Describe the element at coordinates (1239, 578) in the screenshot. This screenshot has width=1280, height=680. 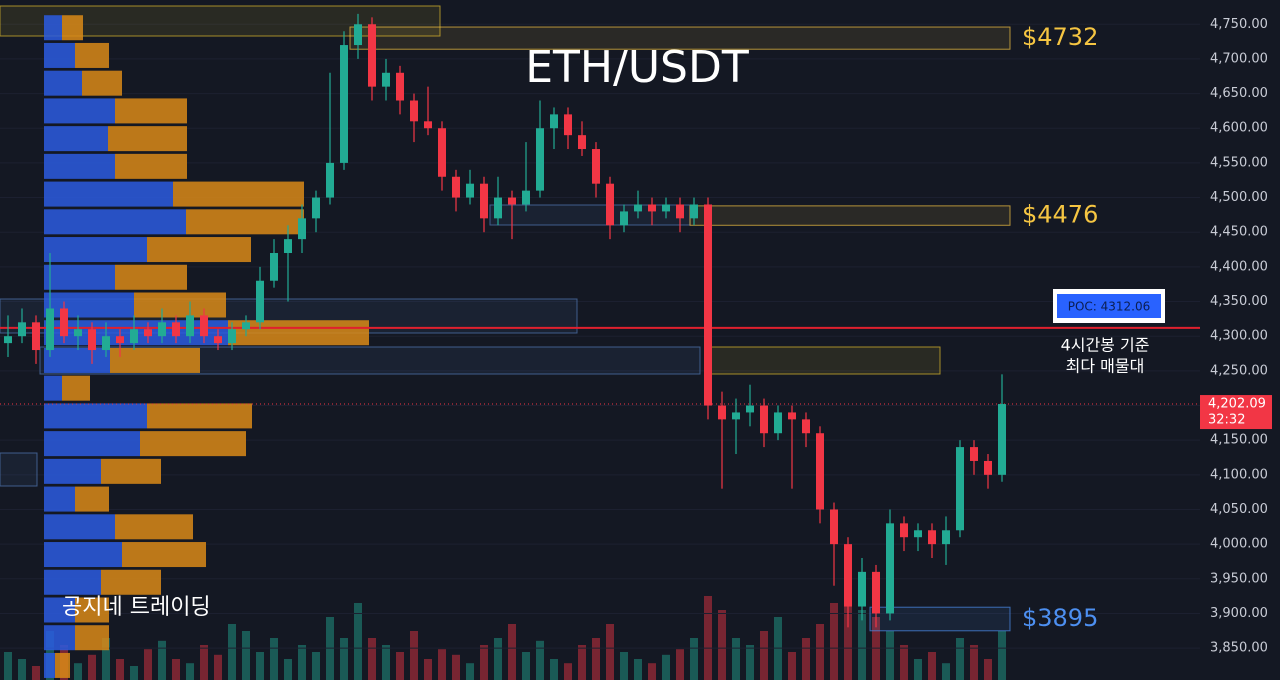
I see `y-tick-label: 3,950.00` at that location.